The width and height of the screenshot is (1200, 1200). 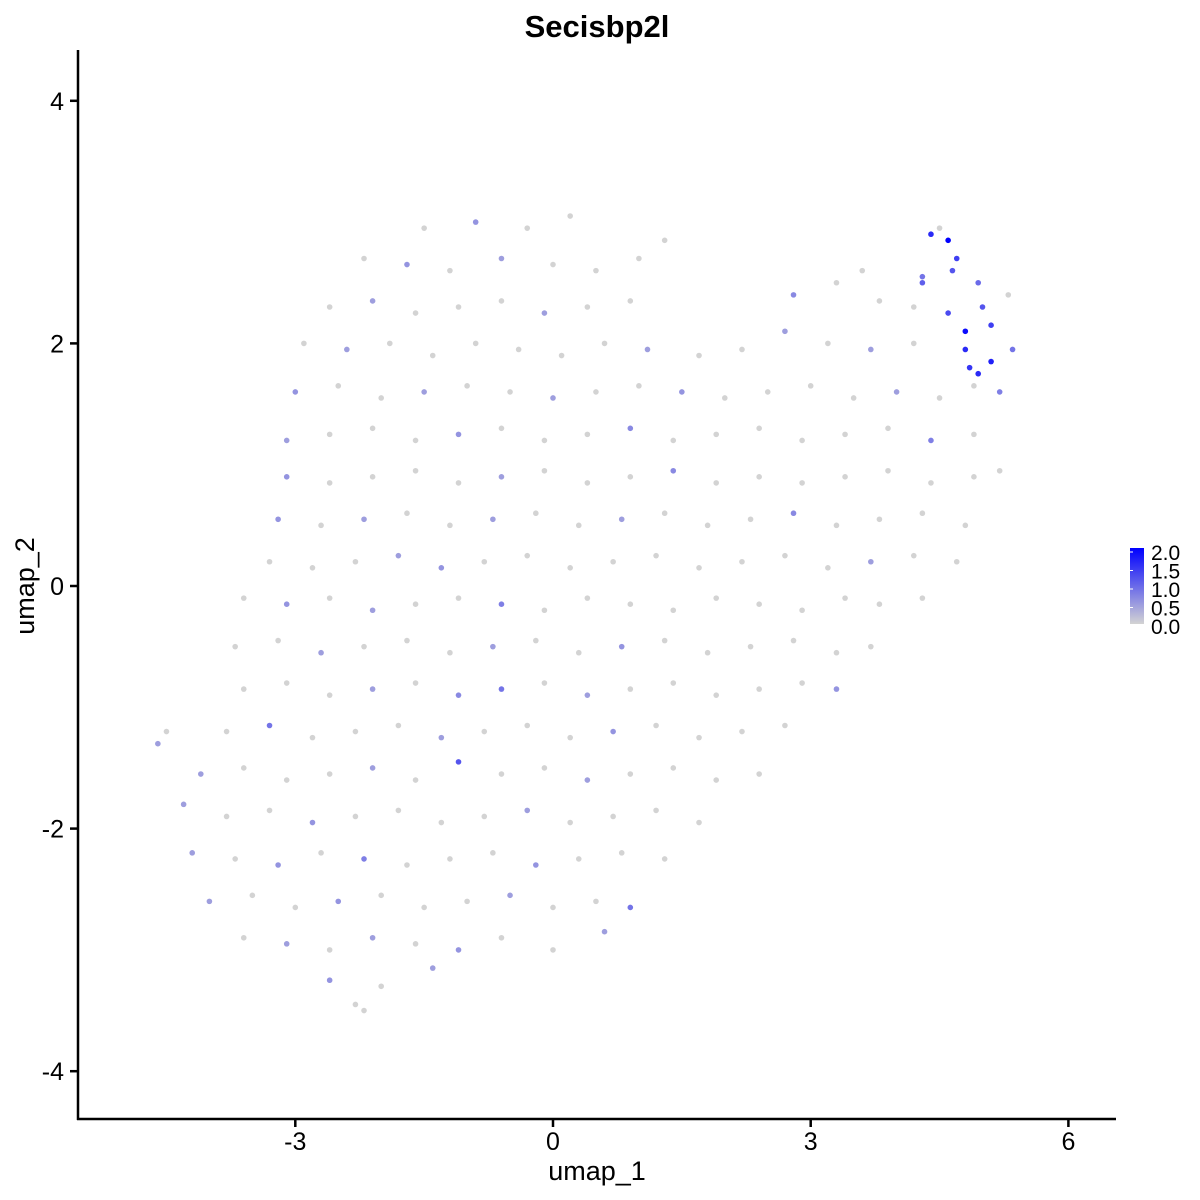 What do you see at coordinates (1137, 586) in the screenshot?
I see `colorbar` at bounding box center [1137, 586].